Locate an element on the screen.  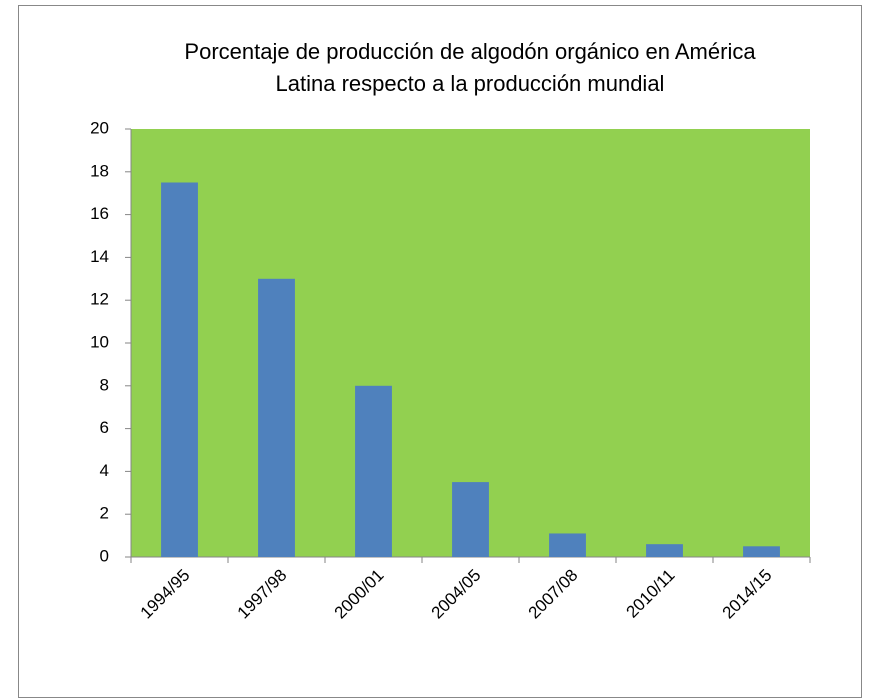
y-tick-label: 6 is located at coordinates (104, 427).